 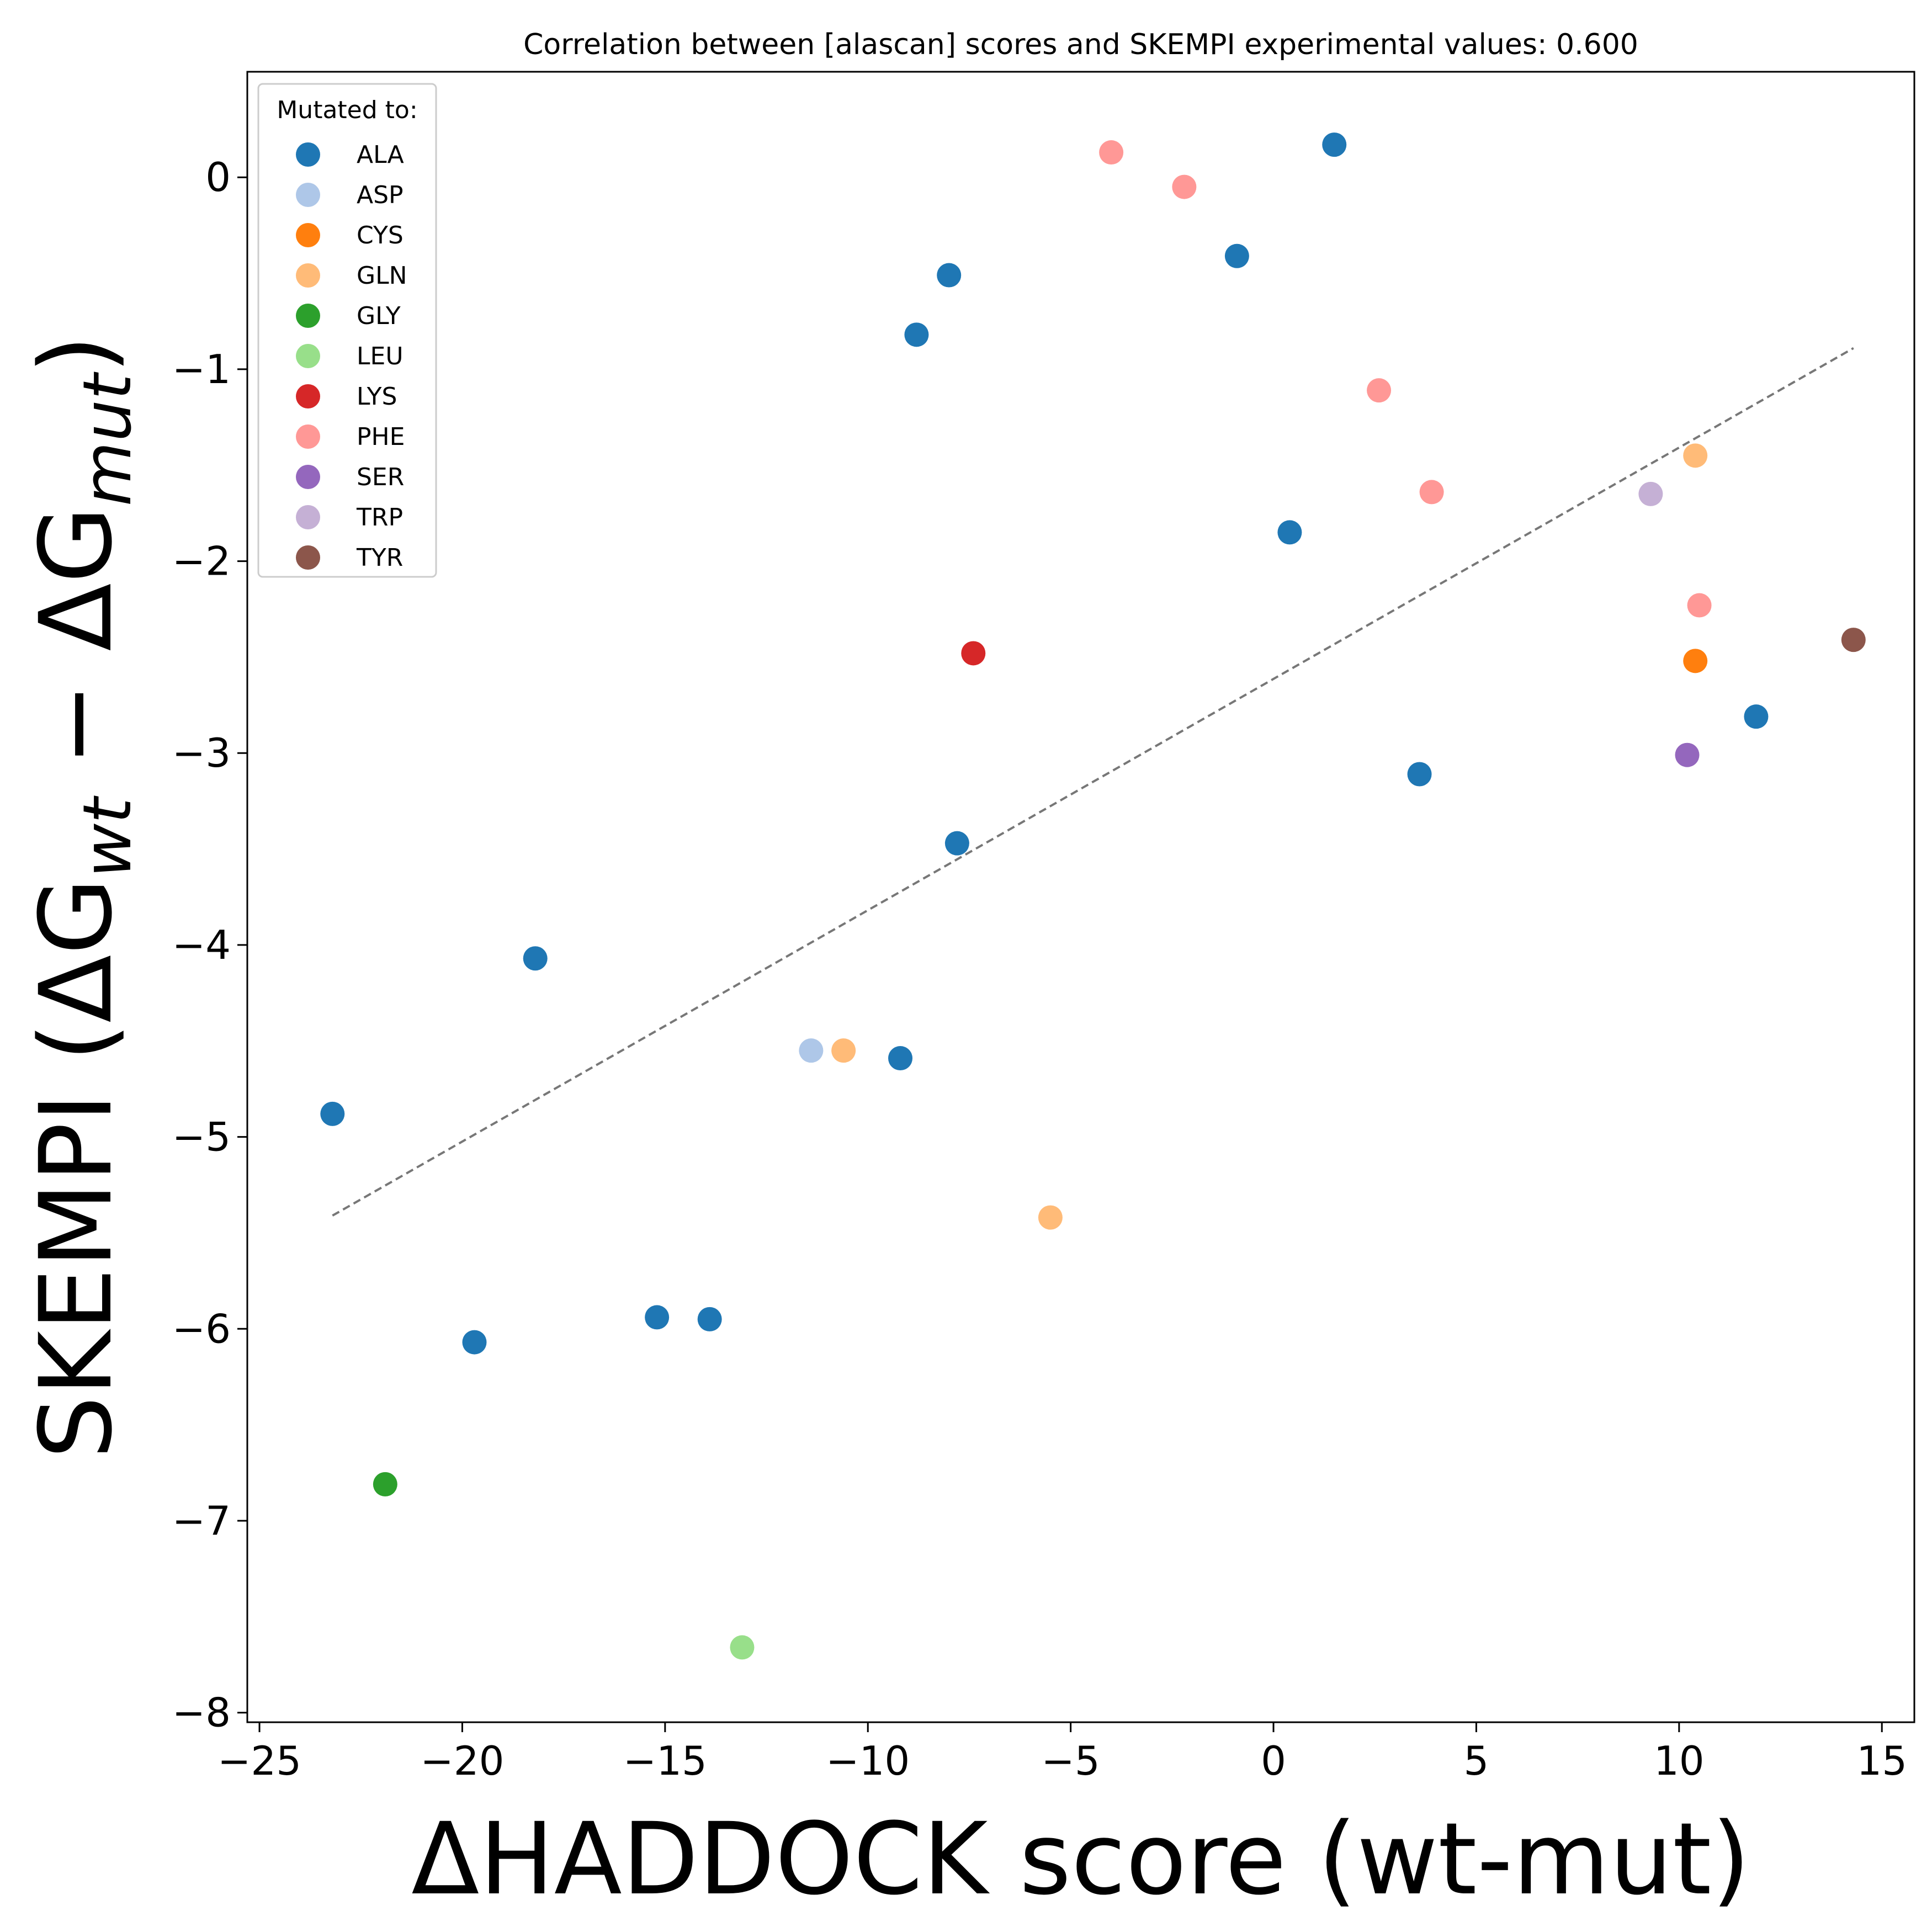 I want to click on y-axis-label-middle: − ΔG, so click(x=76, y=652).